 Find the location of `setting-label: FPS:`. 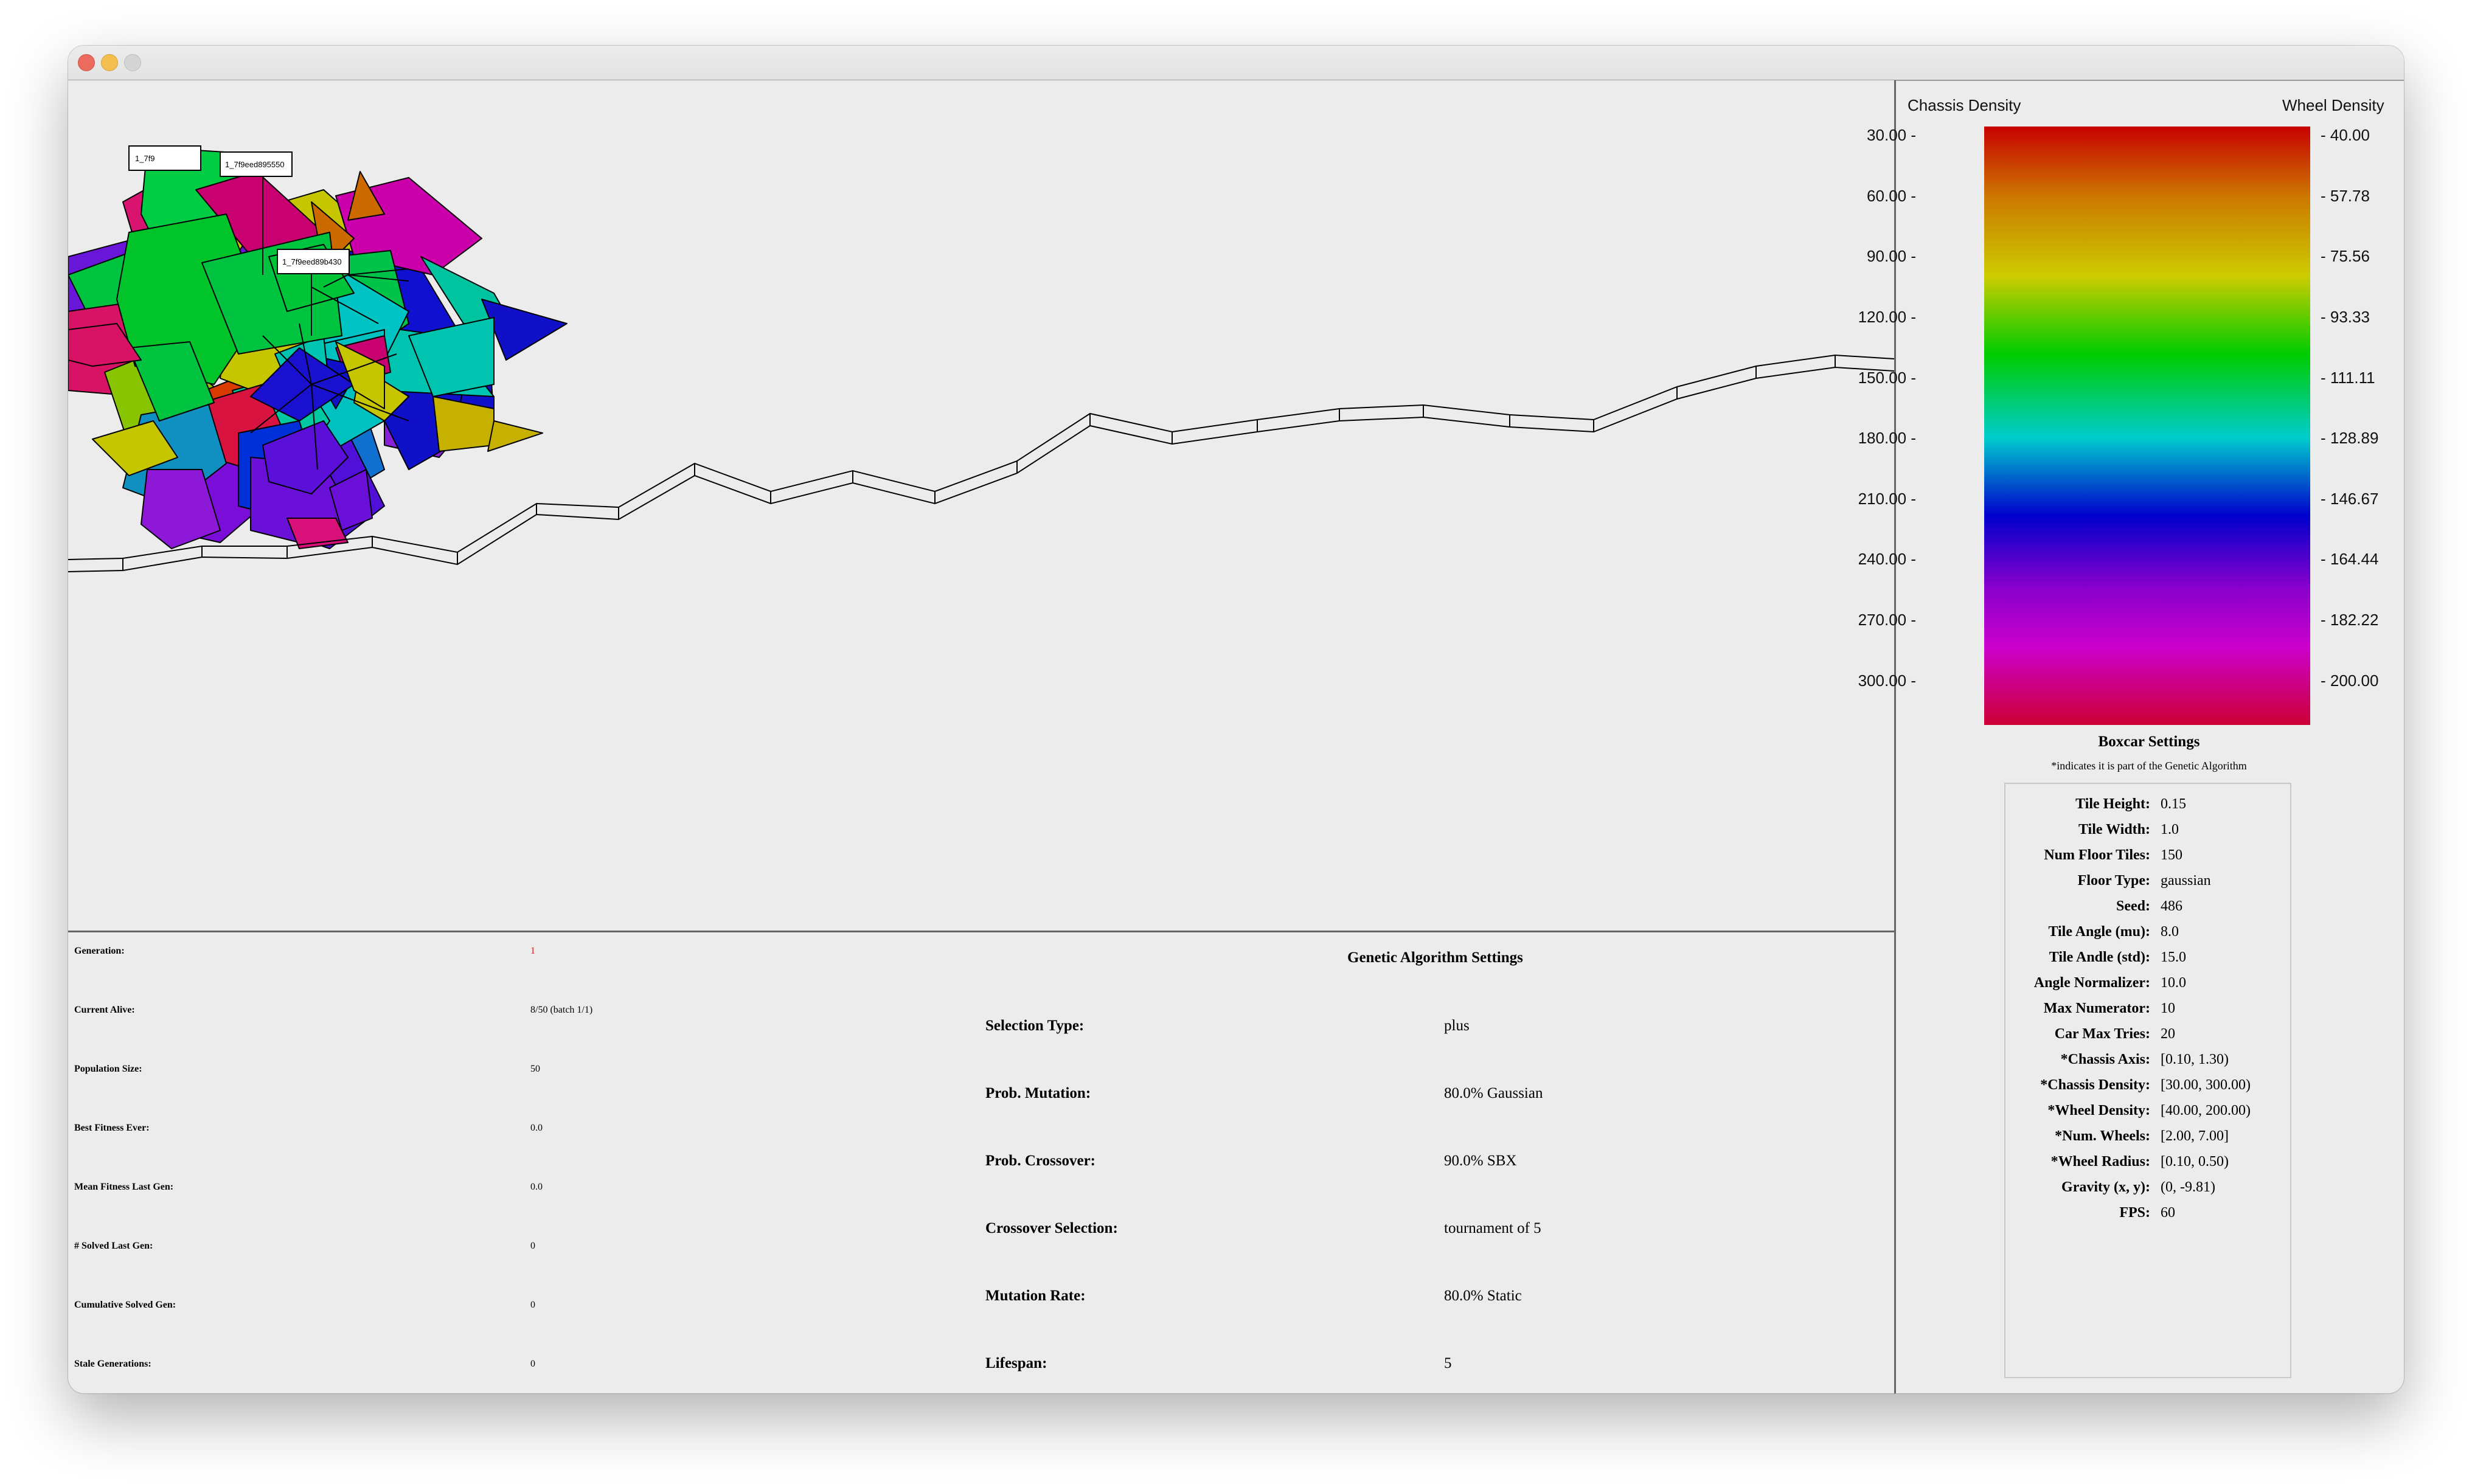

setting-label: FPS: is located at coordinates (2135, 1213).